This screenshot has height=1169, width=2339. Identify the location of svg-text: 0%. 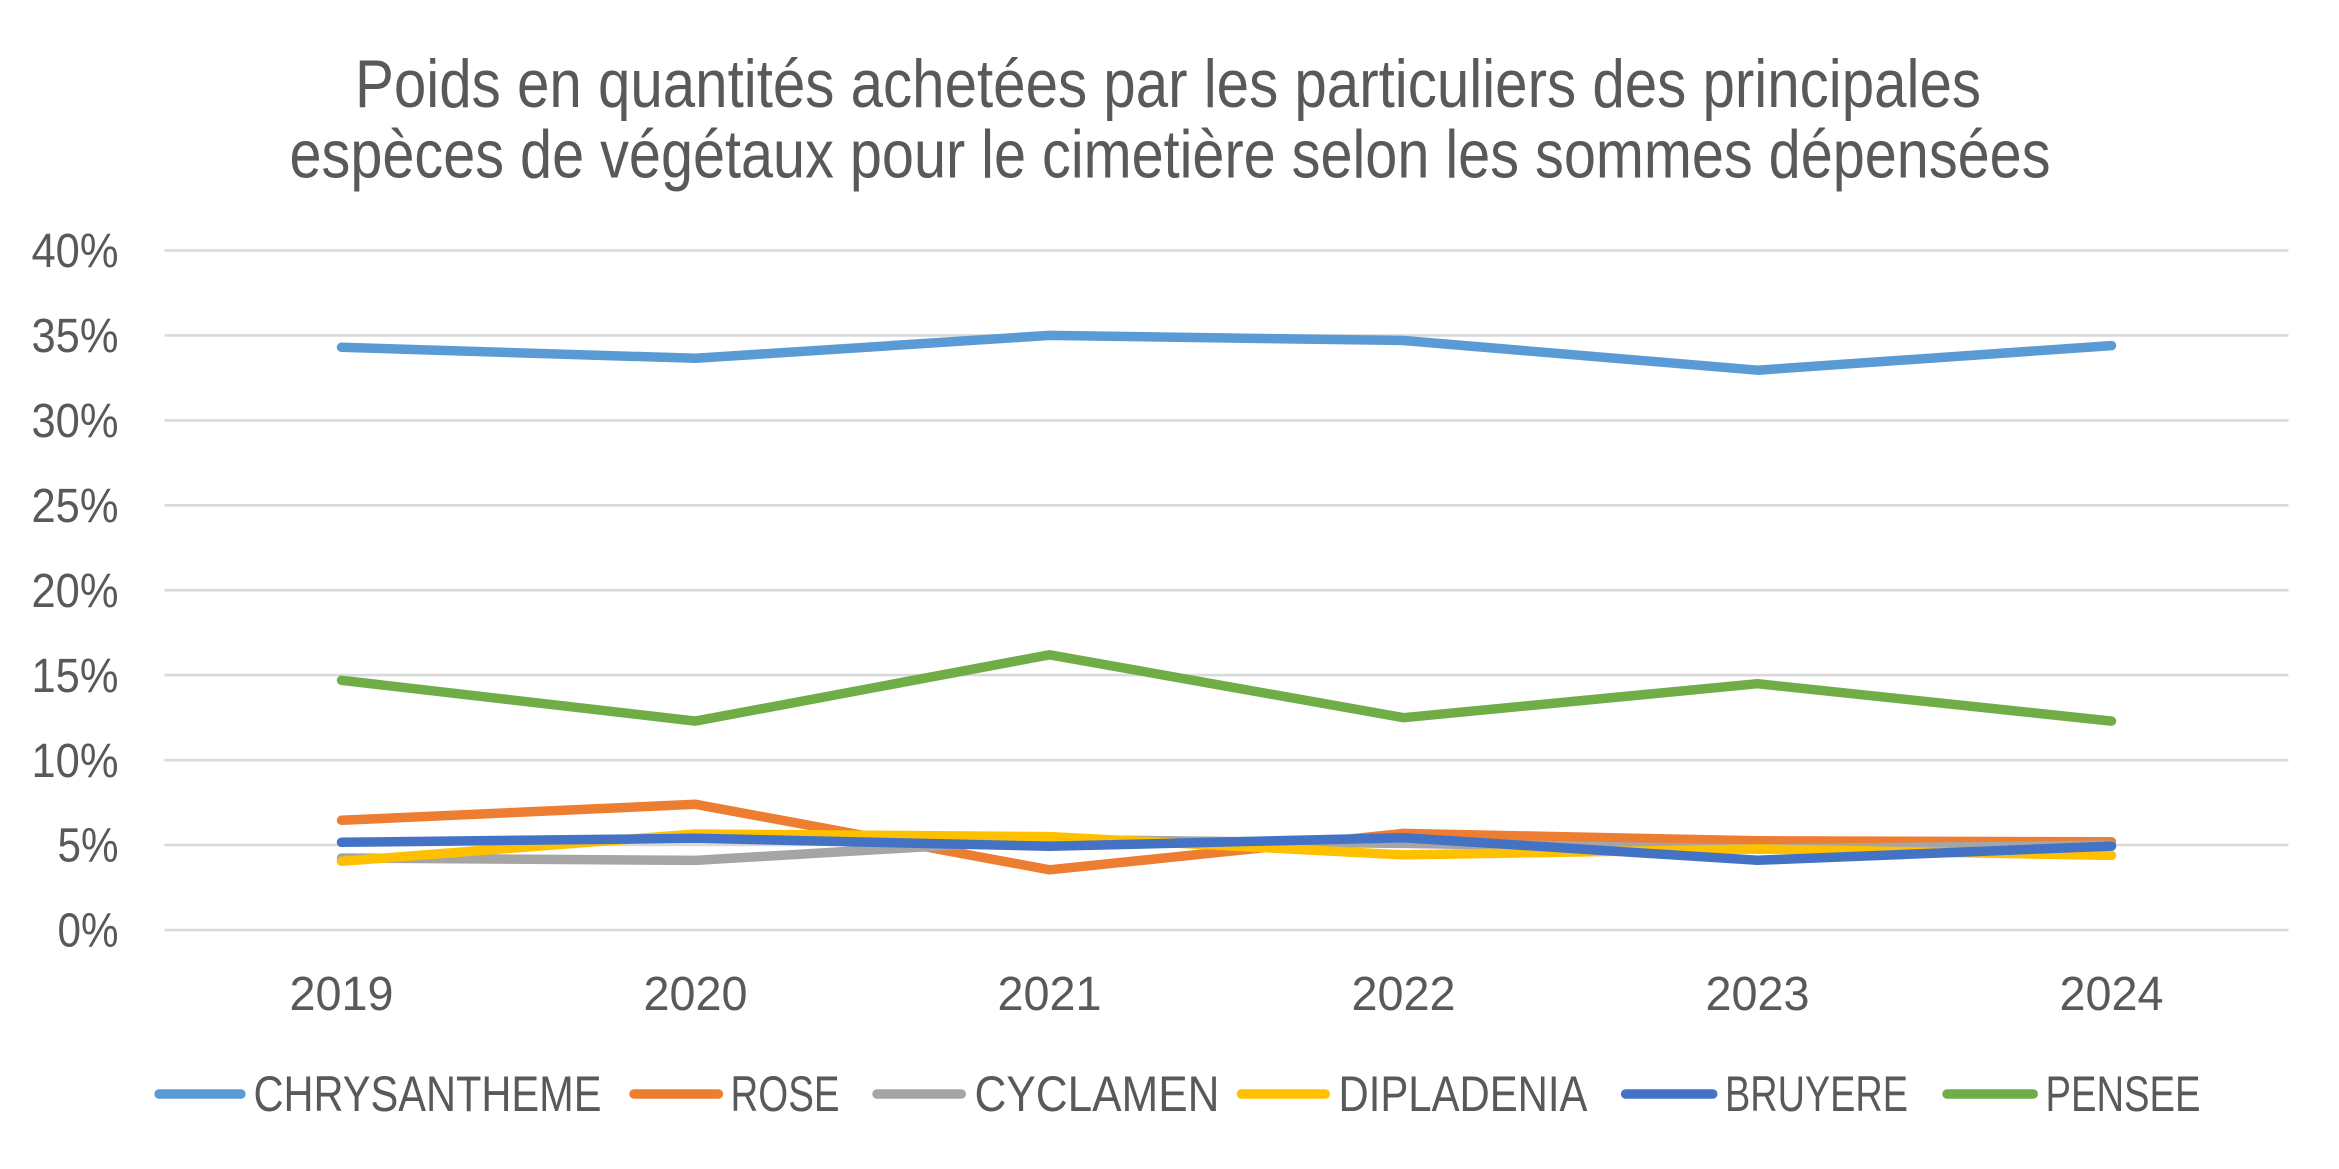
(88, 931).